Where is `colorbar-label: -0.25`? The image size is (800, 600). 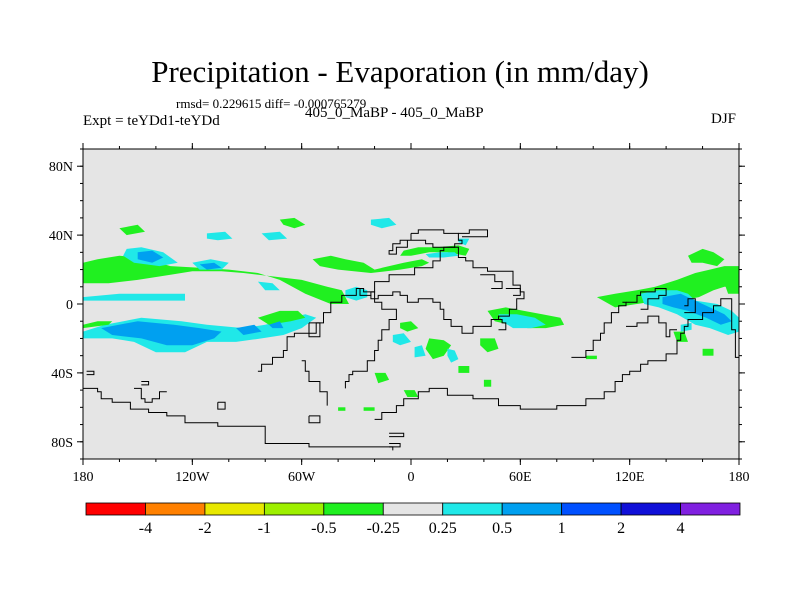
colorbar-label: -0.25 is located at coordinates (383, 528).